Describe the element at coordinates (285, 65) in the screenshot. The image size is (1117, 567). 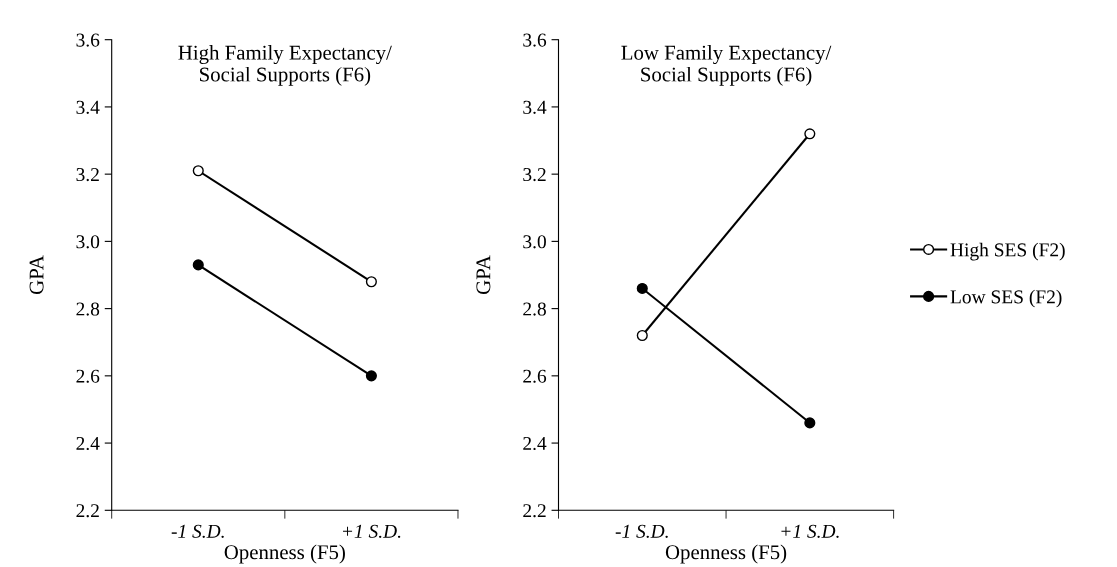
I see `text: High Family Expectancy/ Social Supports (F6)` at that location.